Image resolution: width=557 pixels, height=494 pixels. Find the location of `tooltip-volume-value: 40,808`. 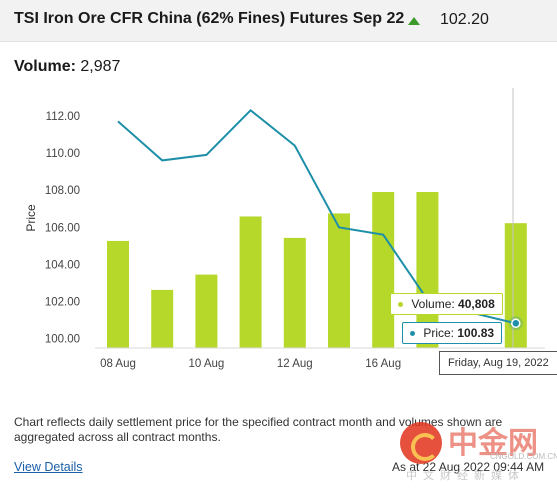

tooltip-volume-value: 40,808 is located at coordinates (476, 304).